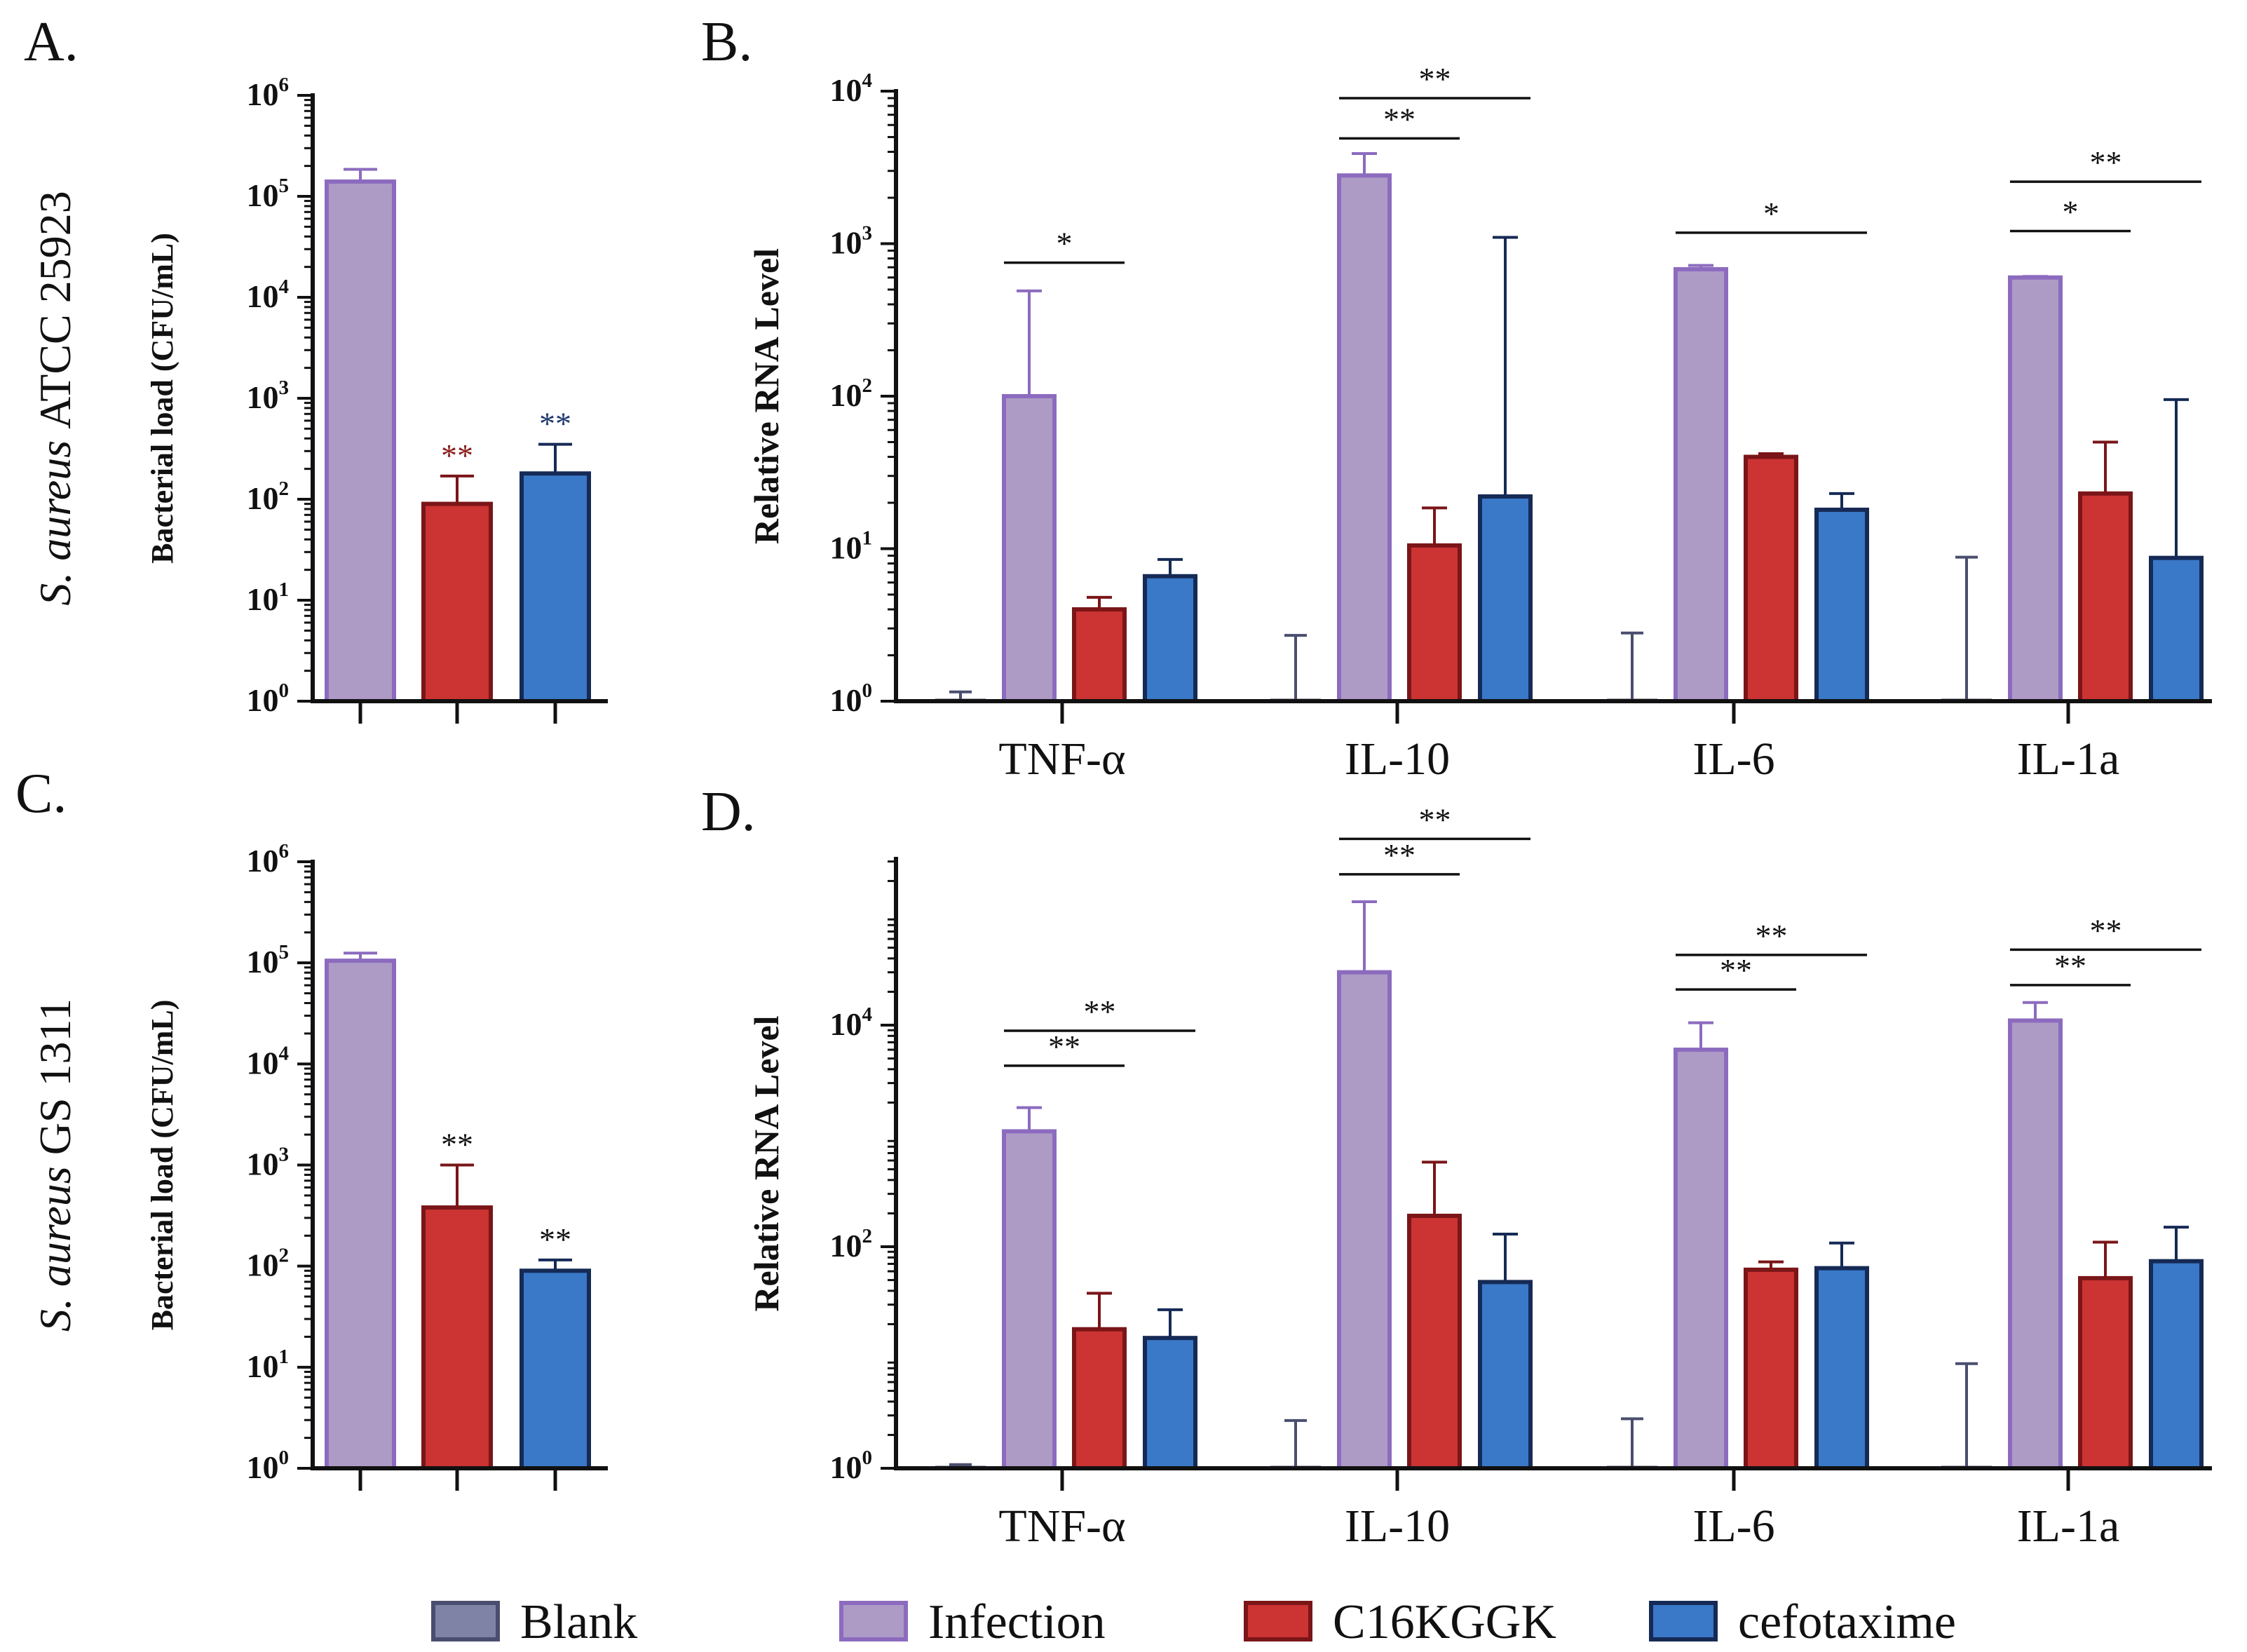  Describe the element at coordinates (55, 310) in the screenshot. I see `strain-name: ATCC 25923` at that location.